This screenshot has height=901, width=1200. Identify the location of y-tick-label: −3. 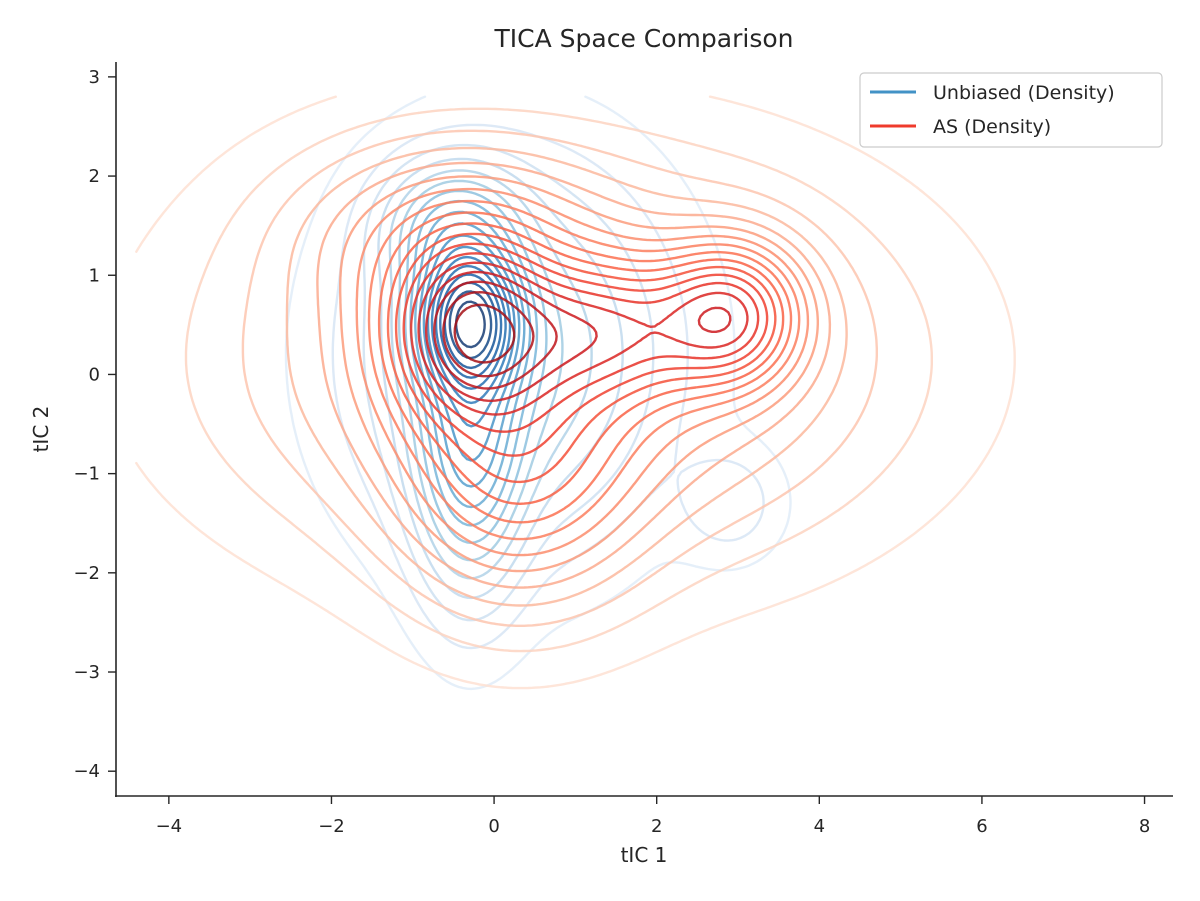
(86, 672).